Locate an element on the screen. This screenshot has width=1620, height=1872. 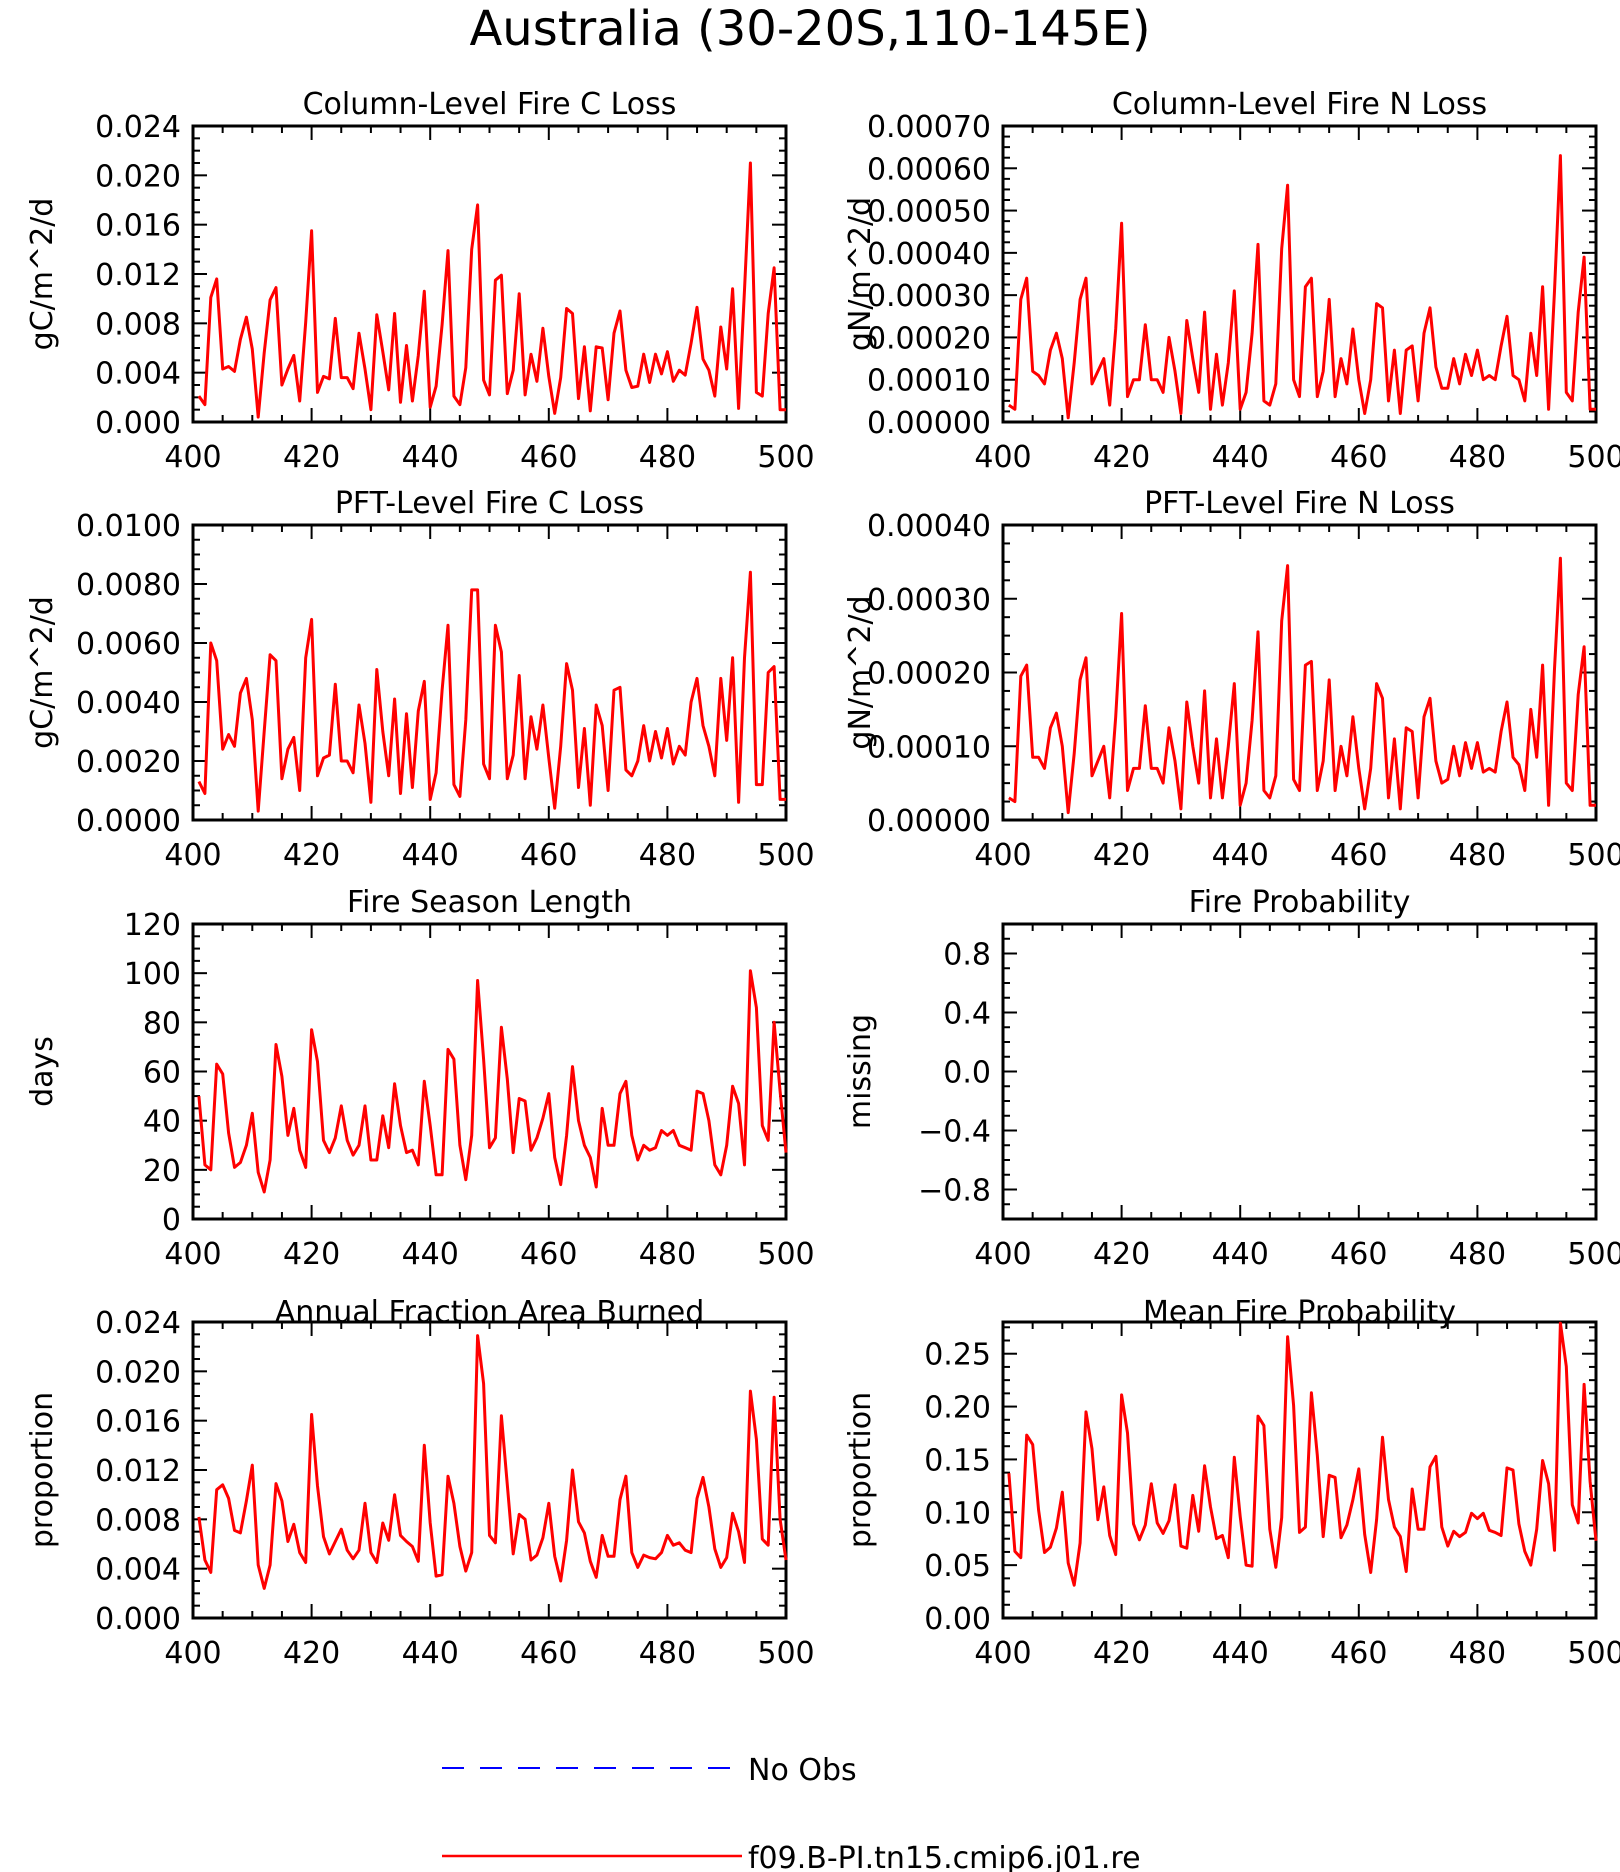
panel-title: Column-Level Fire C Loss is located at coordinates (490, 104).